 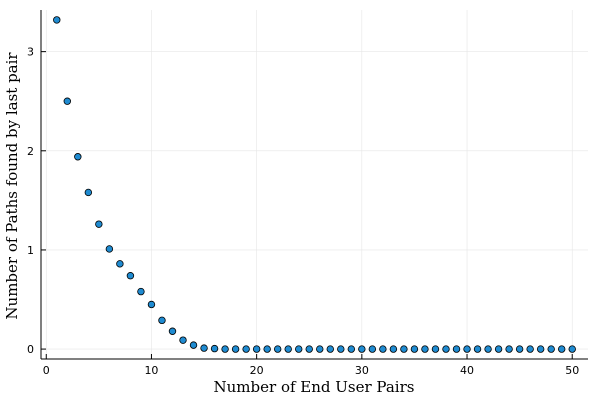 I want to click on x-tick-label: 20, so click(x=257, y=370).